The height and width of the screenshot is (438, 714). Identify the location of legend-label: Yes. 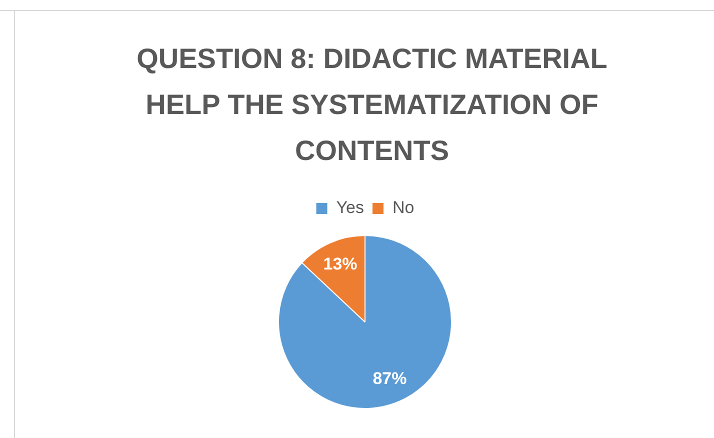
(350, 208).